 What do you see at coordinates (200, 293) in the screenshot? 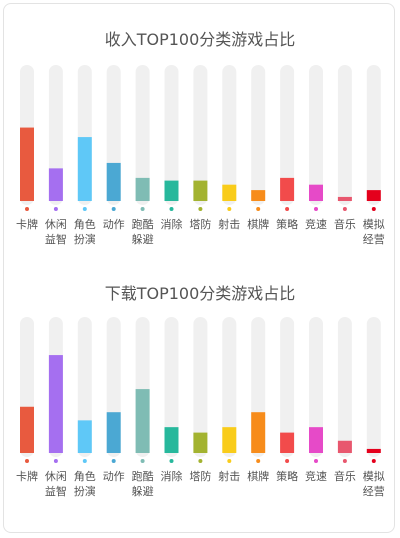
I see `chart-title-downloads: 下载TOP100分类游戏占比` at bounding box center [200, 293].